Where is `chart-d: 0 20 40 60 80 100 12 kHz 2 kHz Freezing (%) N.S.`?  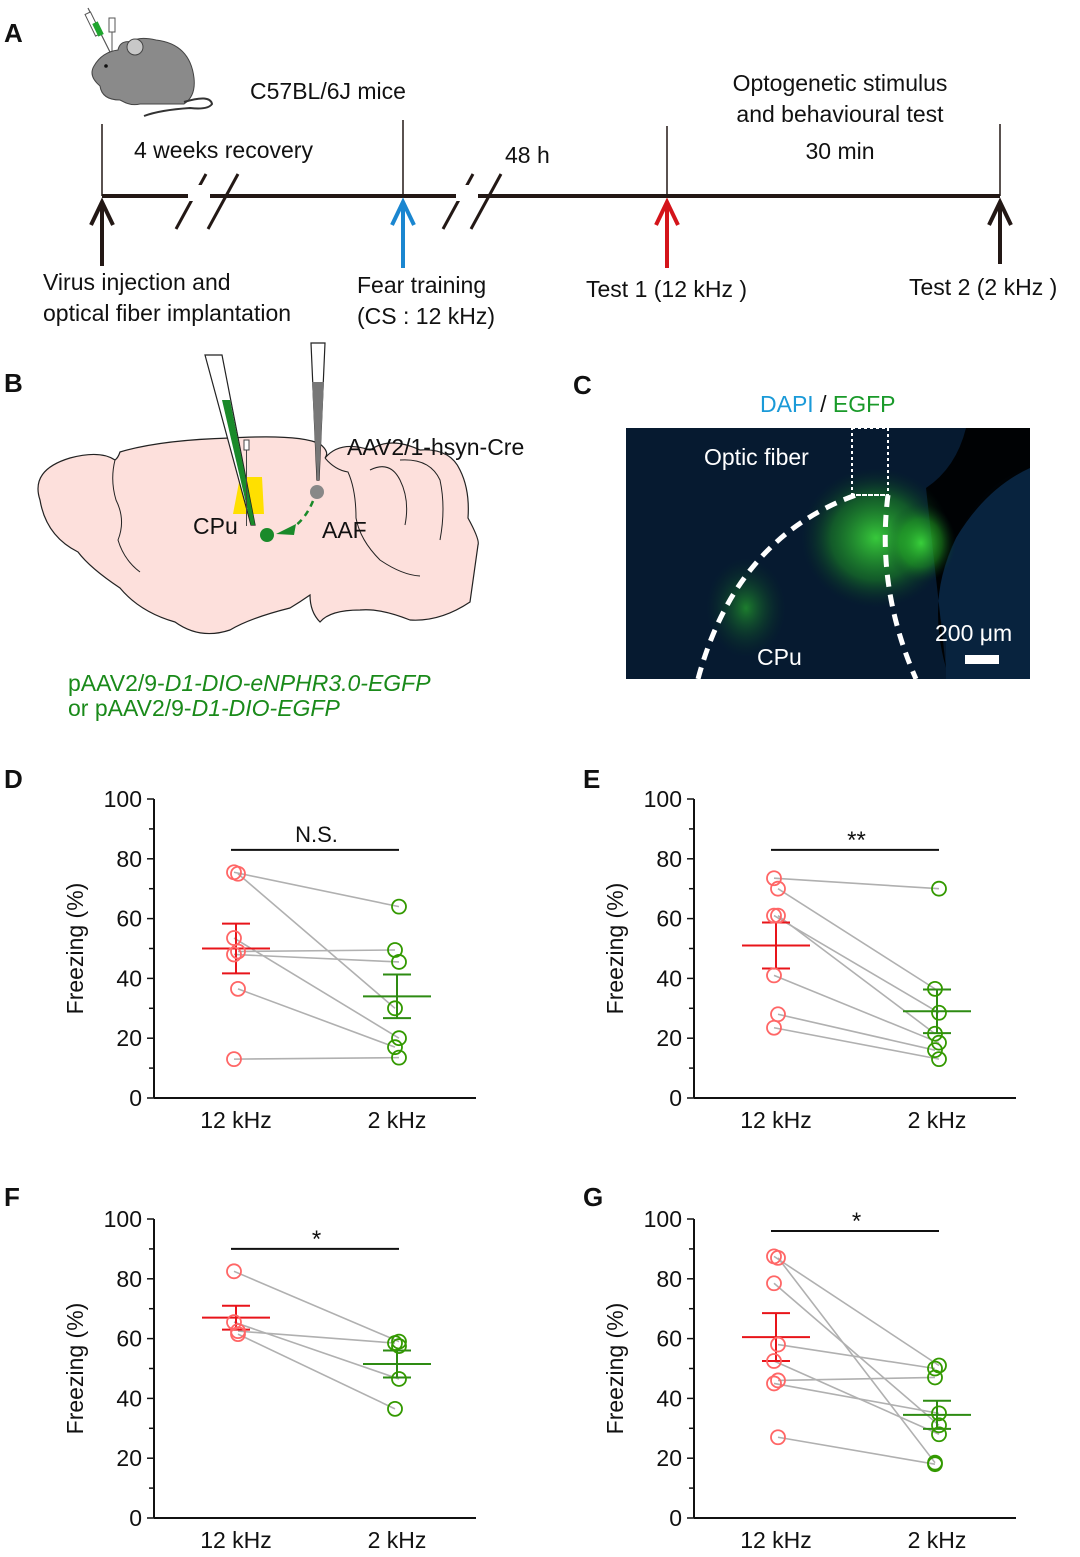
chart-d: 0 20 40 60 80 100 12 kHz 2 kHz Freezing (%) N.S. is located at coordinates (269, 959).